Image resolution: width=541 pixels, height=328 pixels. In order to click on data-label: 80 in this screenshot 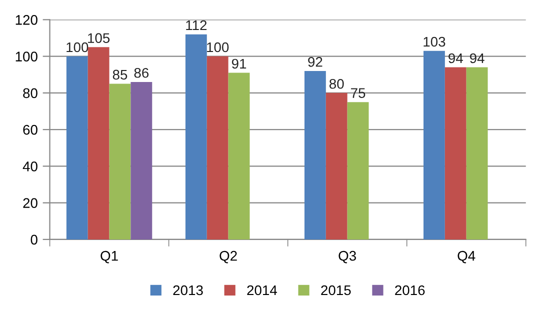, I will do `click(336, 83)`.